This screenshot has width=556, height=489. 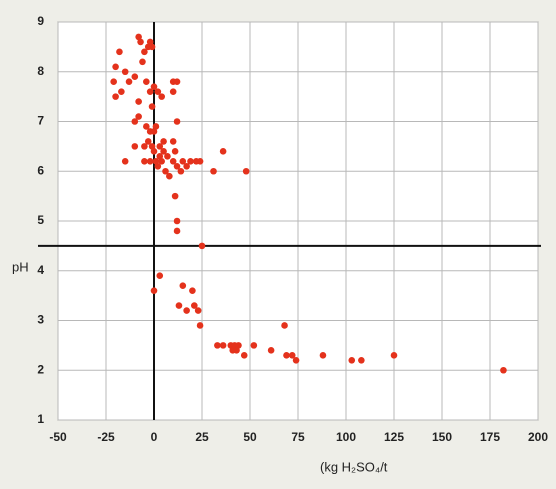 What do you see at coordinates (154, 437) in the screenshot?
I see `x-tick-label: 0` at bounding box center [154, 437].